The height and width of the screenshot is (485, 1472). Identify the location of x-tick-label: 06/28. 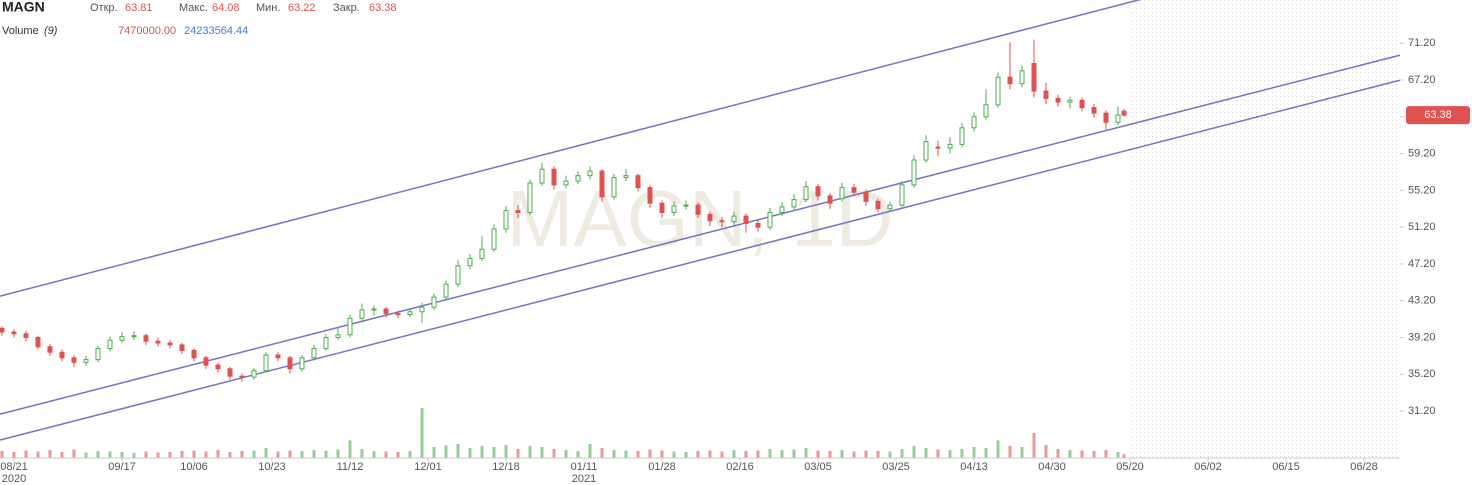
(1364, 467).